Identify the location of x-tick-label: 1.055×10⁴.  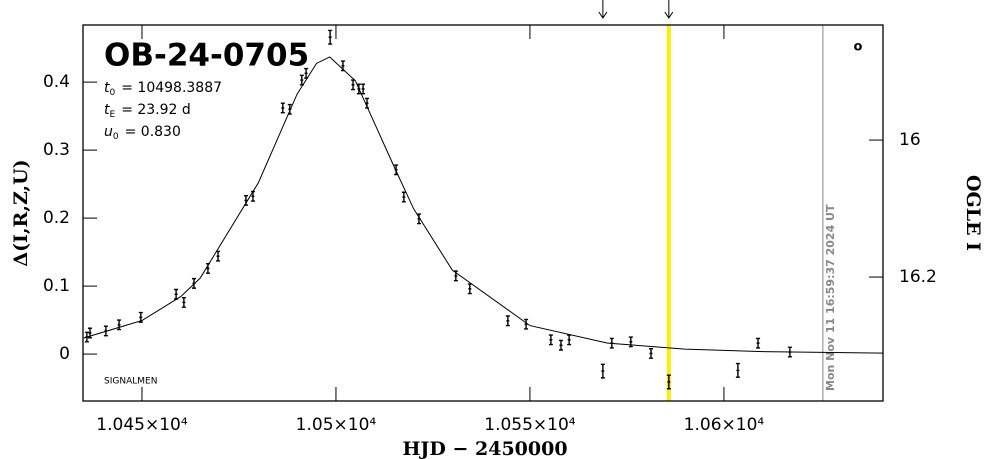
(530, 425).